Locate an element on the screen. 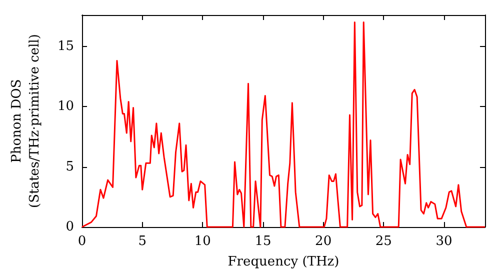 The image size is (500, 280). y-tick-label: 15 is located at coordinates (65, 46).